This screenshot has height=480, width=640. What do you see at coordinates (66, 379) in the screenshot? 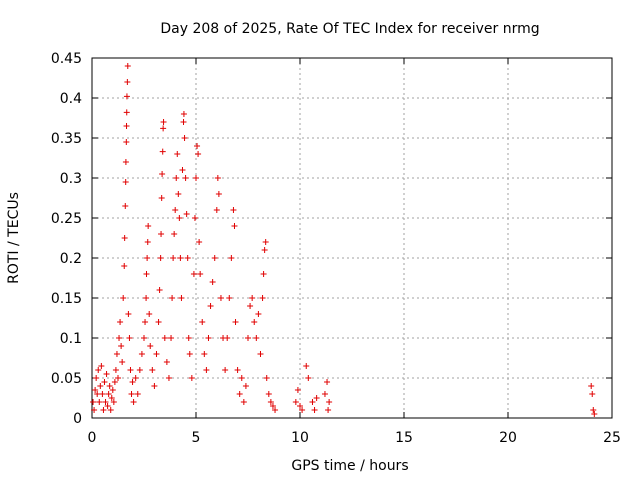
I see `y-tick-label: 0.05` at bounding box center [66, 379].